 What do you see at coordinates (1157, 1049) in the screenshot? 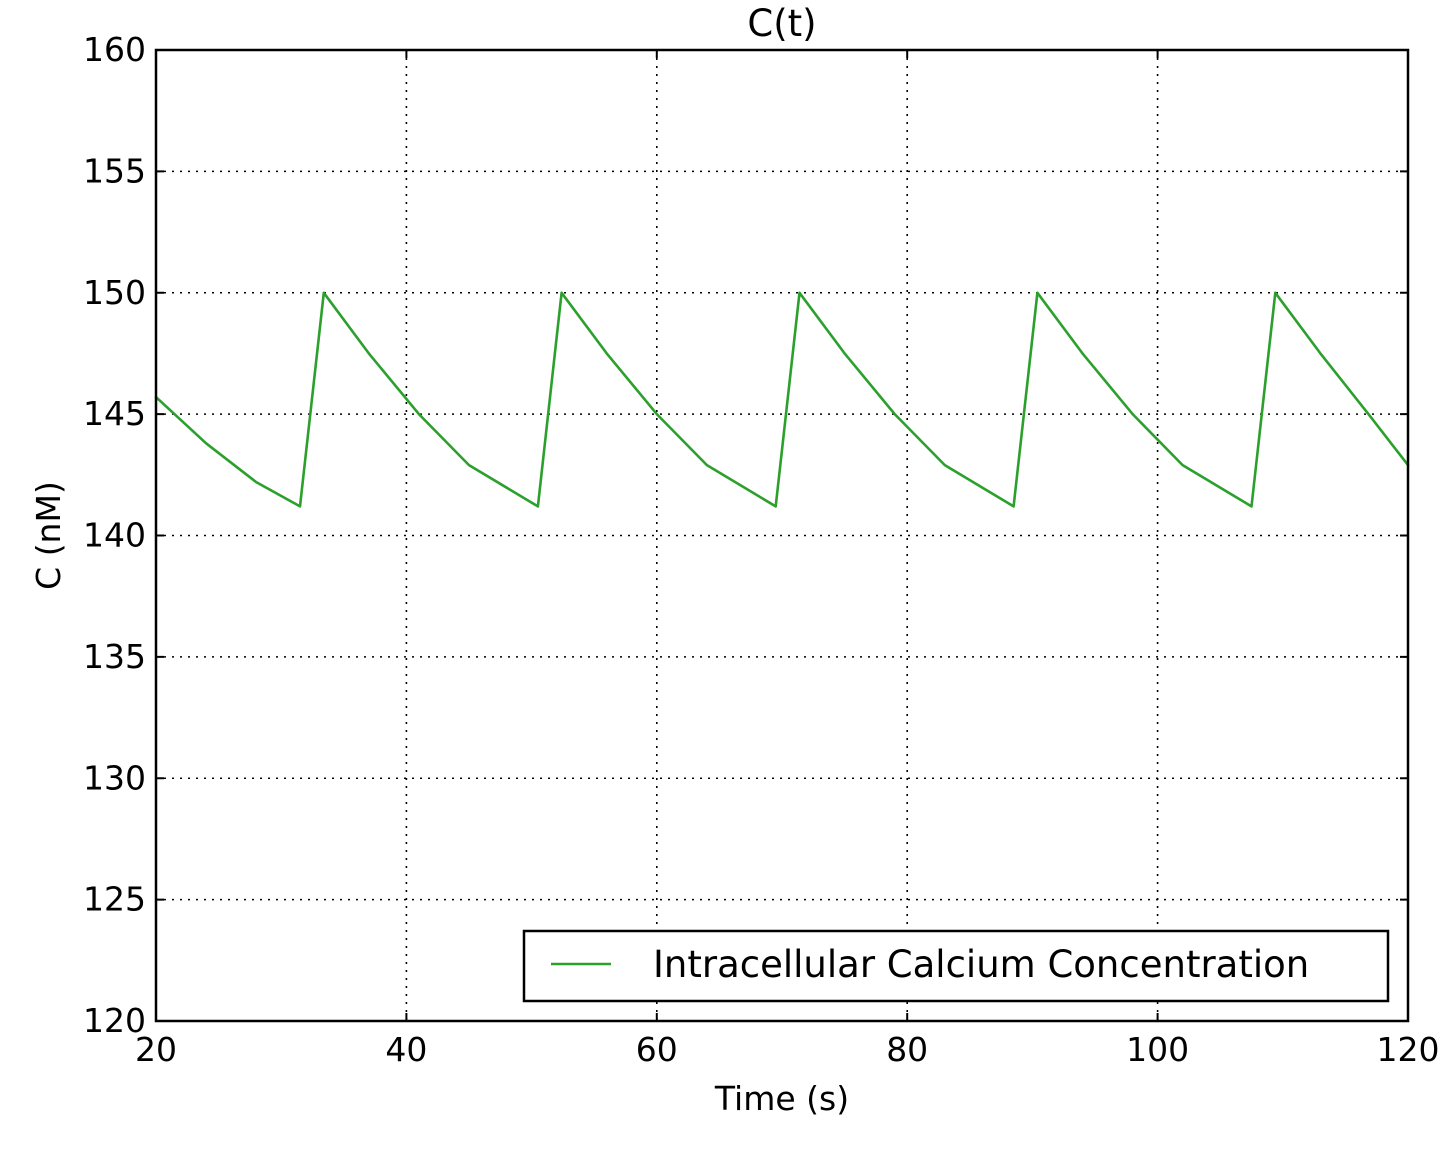
I see `x-tick-label: 100` at bounding box center [1157, 1049].